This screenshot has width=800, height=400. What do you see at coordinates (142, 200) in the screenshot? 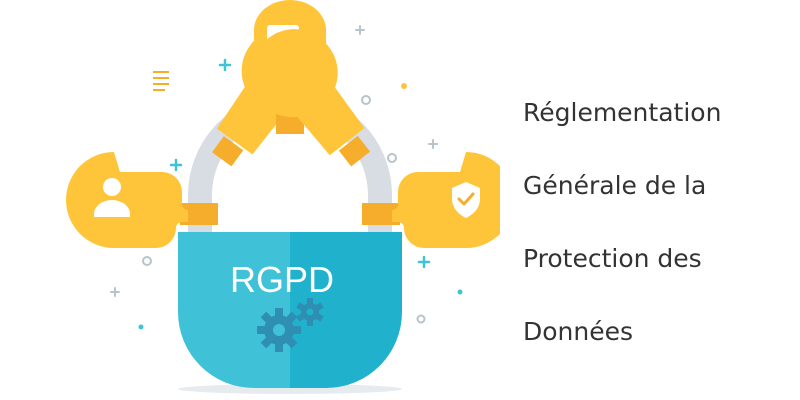
I see `key-user` at bounding box center [142, 200].